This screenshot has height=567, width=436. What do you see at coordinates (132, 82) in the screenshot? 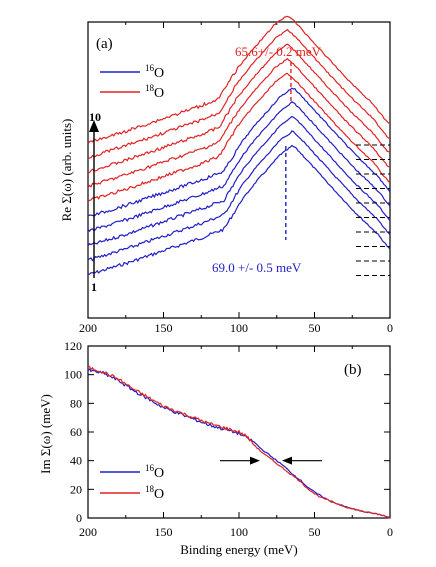
I see `panel-a-legend: 16O 18O` at bounding box center [132, 82].